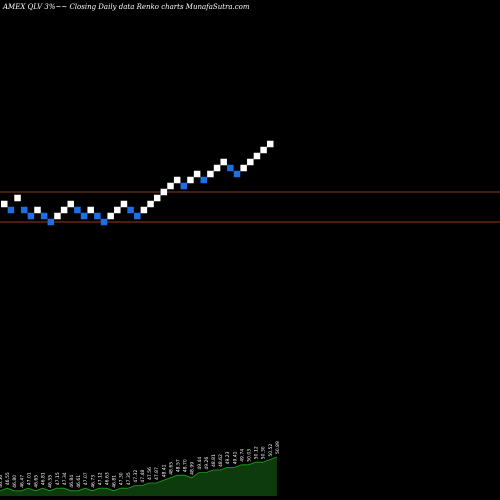 The width and height of the screenshot is (500, 500). I want to click on volume-label-26: 48.57, so click(179, 465).